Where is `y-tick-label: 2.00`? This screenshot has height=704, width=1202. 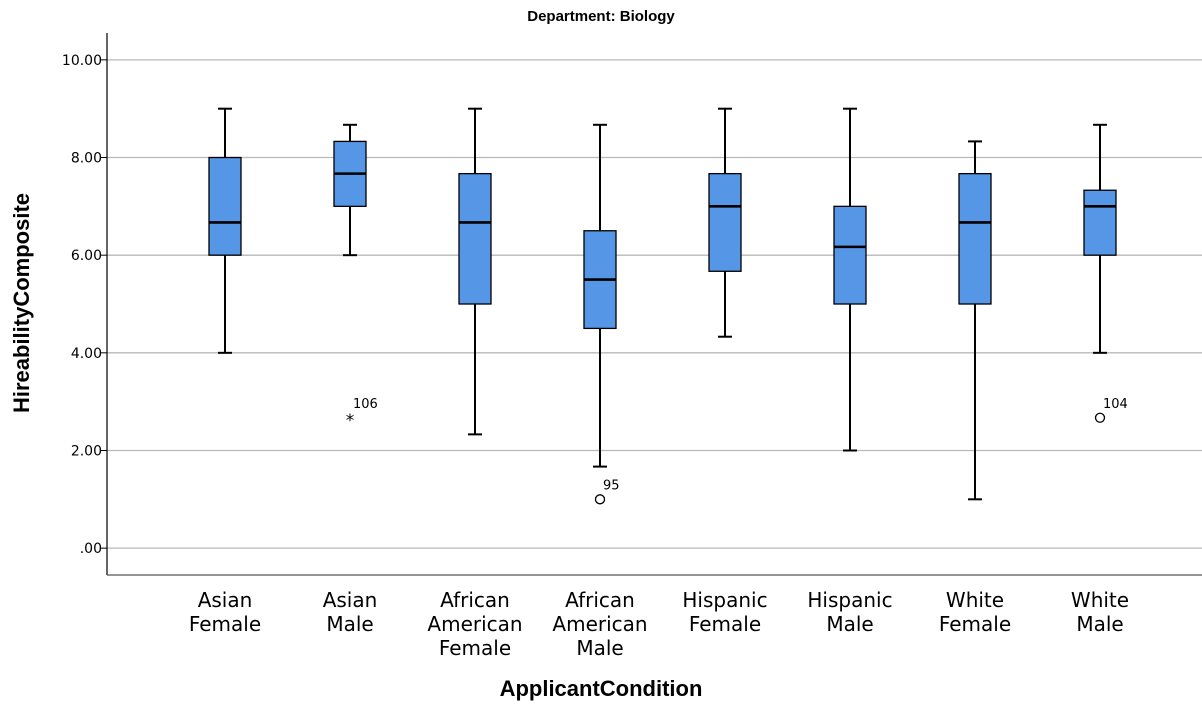
y-tick-label: 2.00 is located at coordinates (86, 451).